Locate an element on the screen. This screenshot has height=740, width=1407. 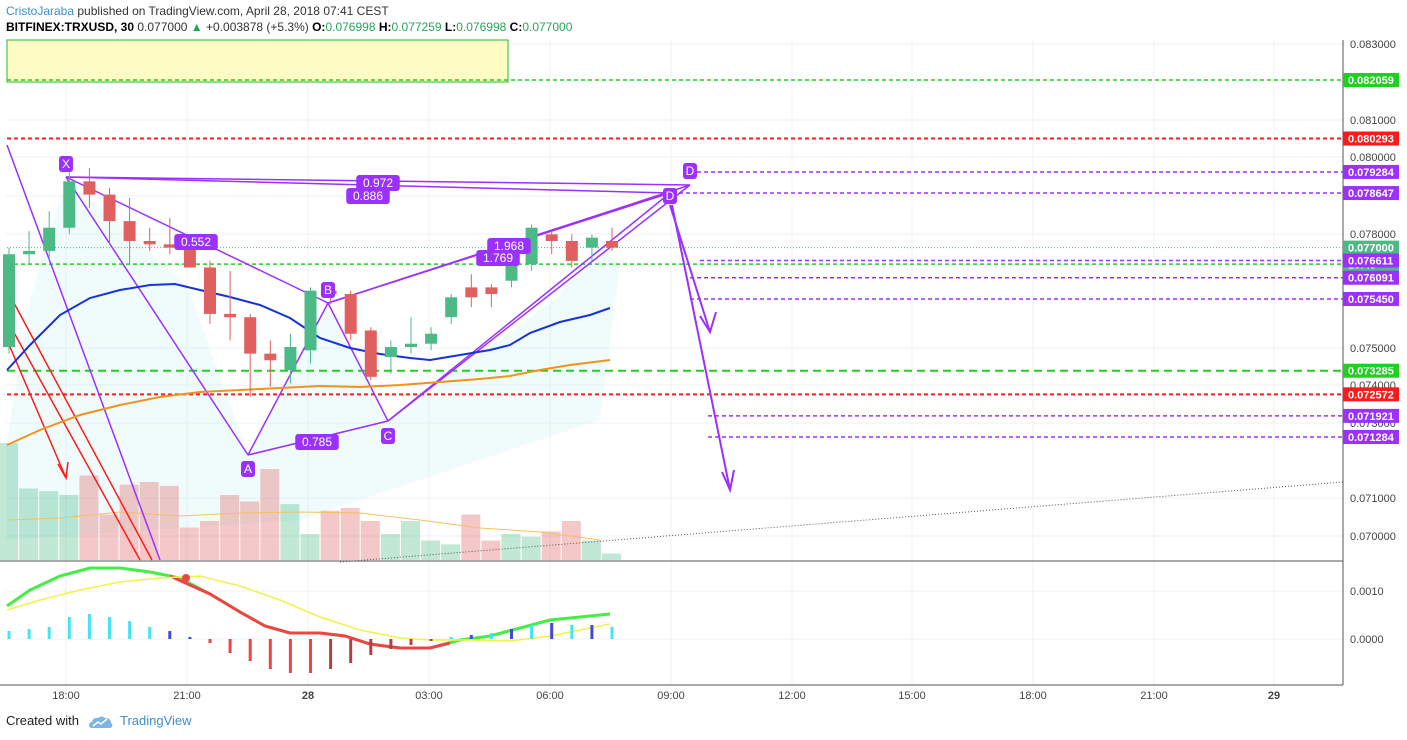
y-tick-label: 0.081000 is located at coordinates (1373, 121).